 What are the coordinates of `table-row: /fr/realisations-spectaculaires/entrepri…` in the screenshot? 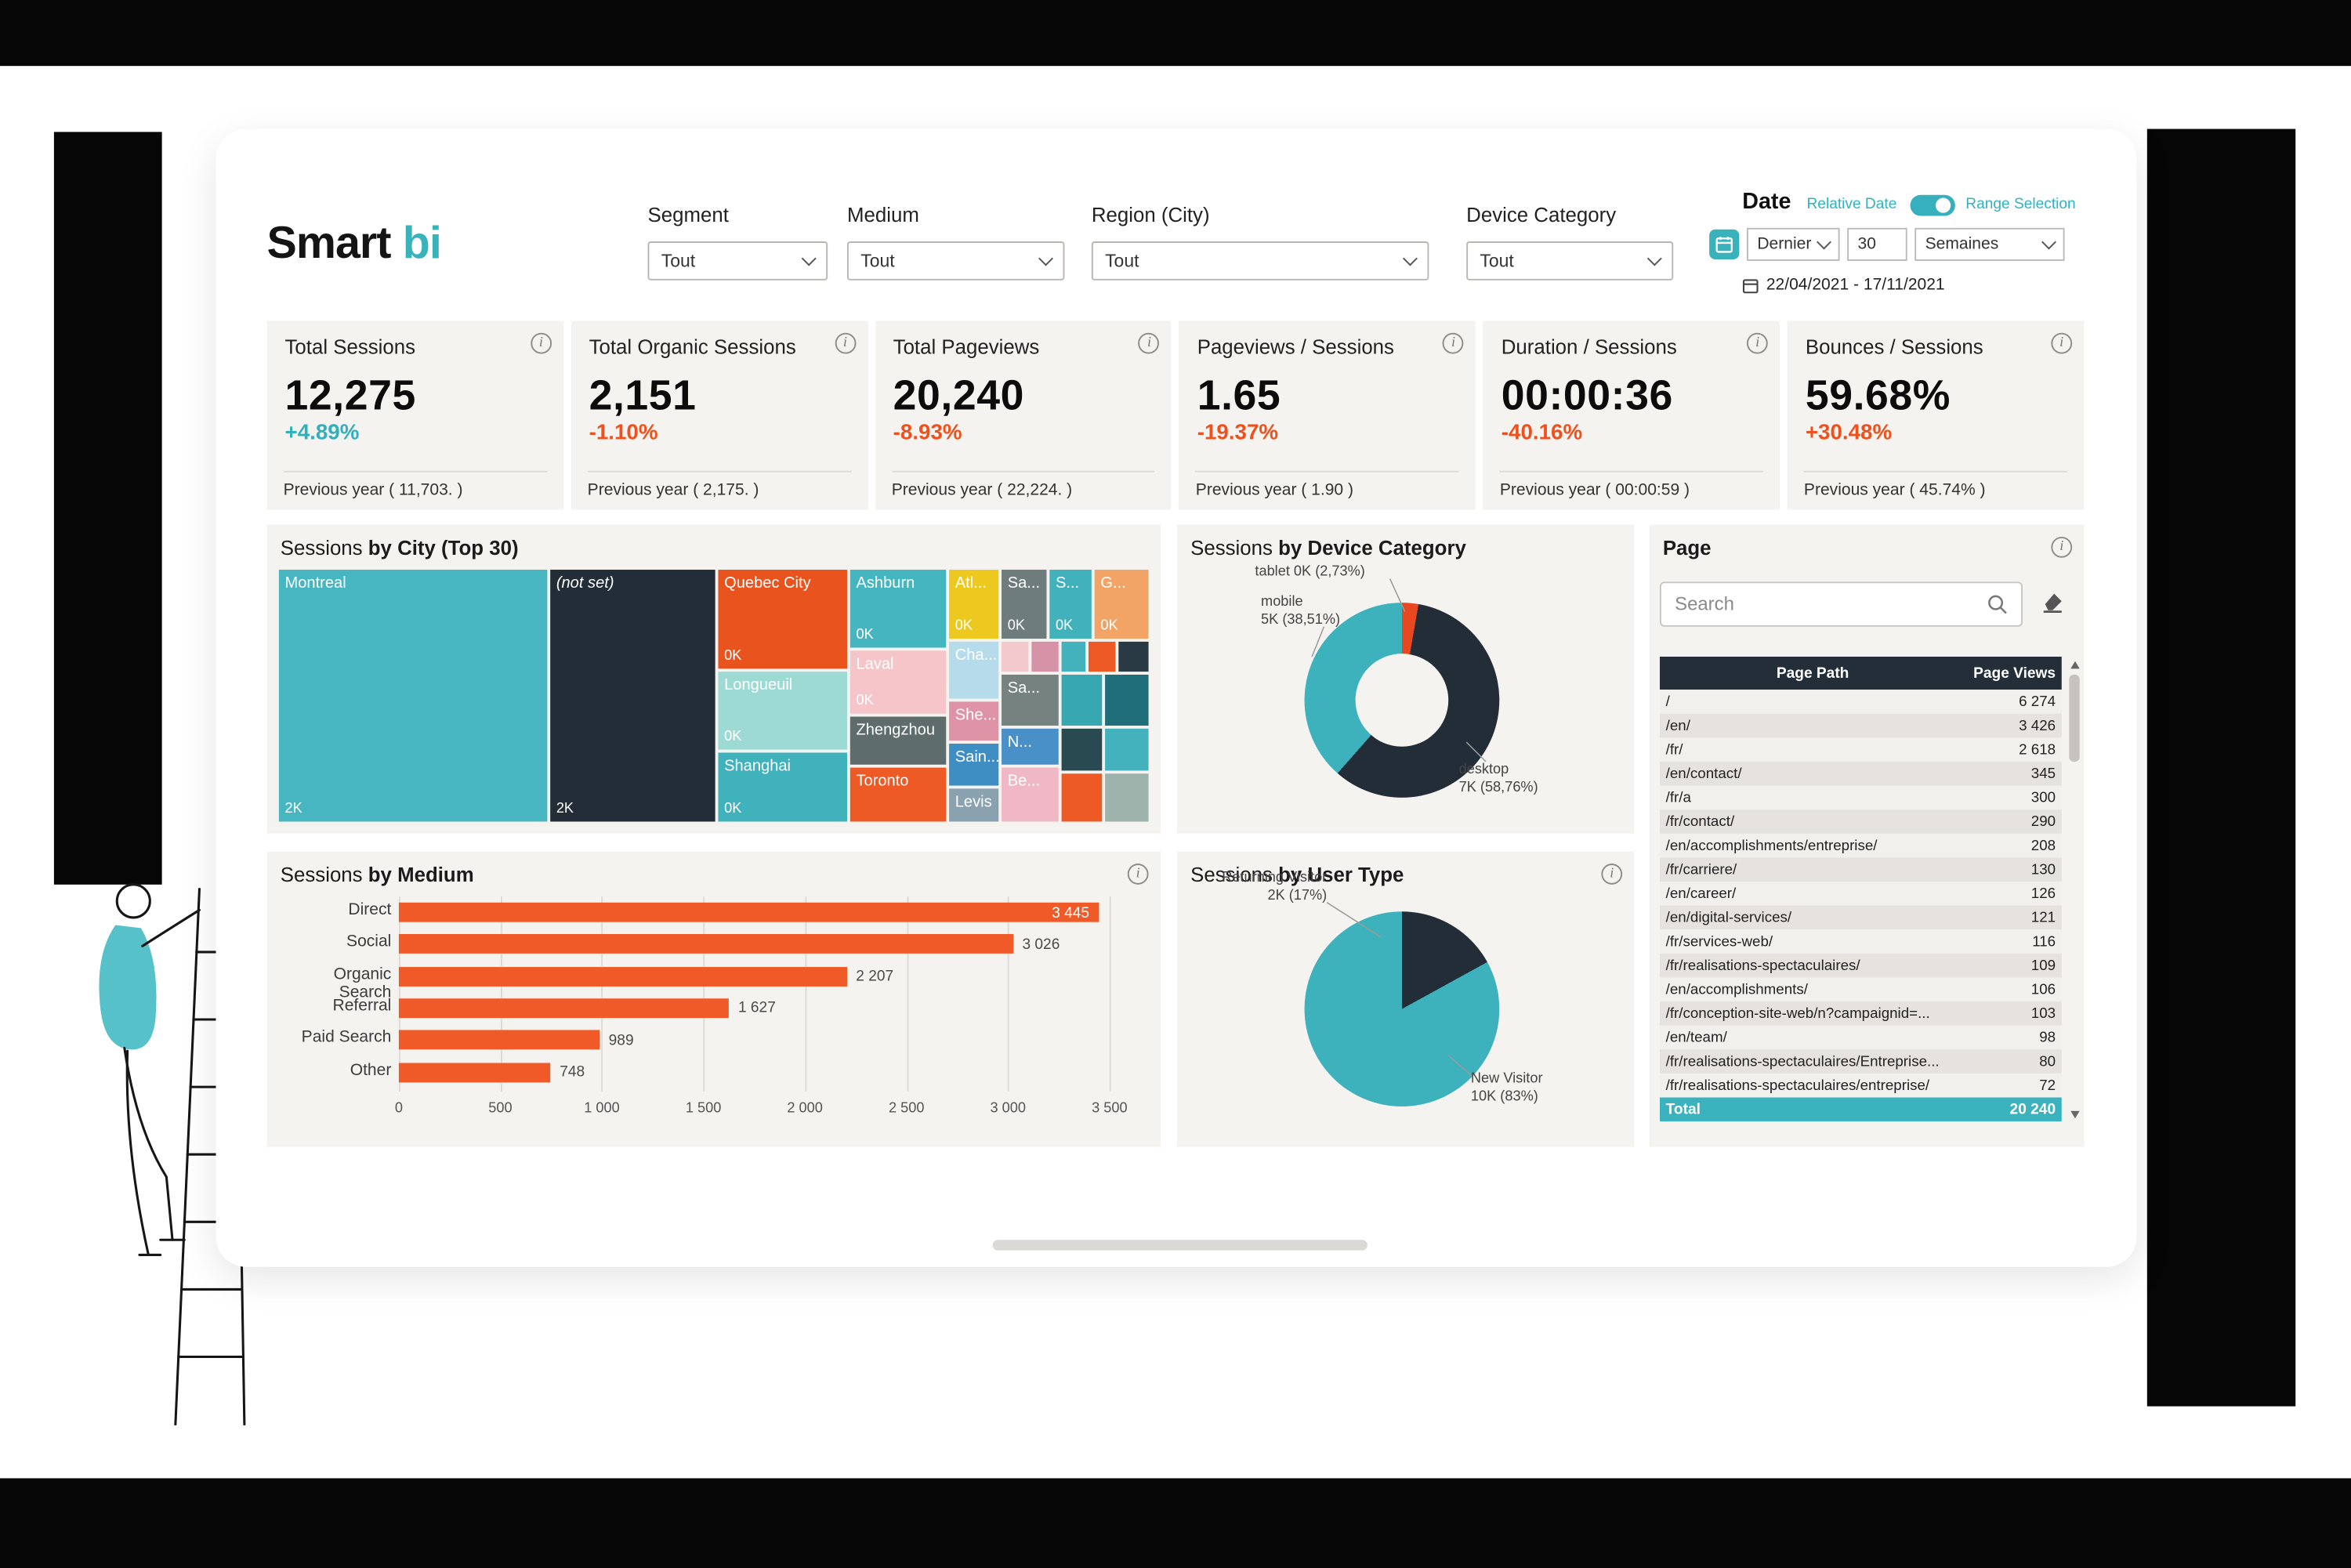 It's located at (1860, 1085).